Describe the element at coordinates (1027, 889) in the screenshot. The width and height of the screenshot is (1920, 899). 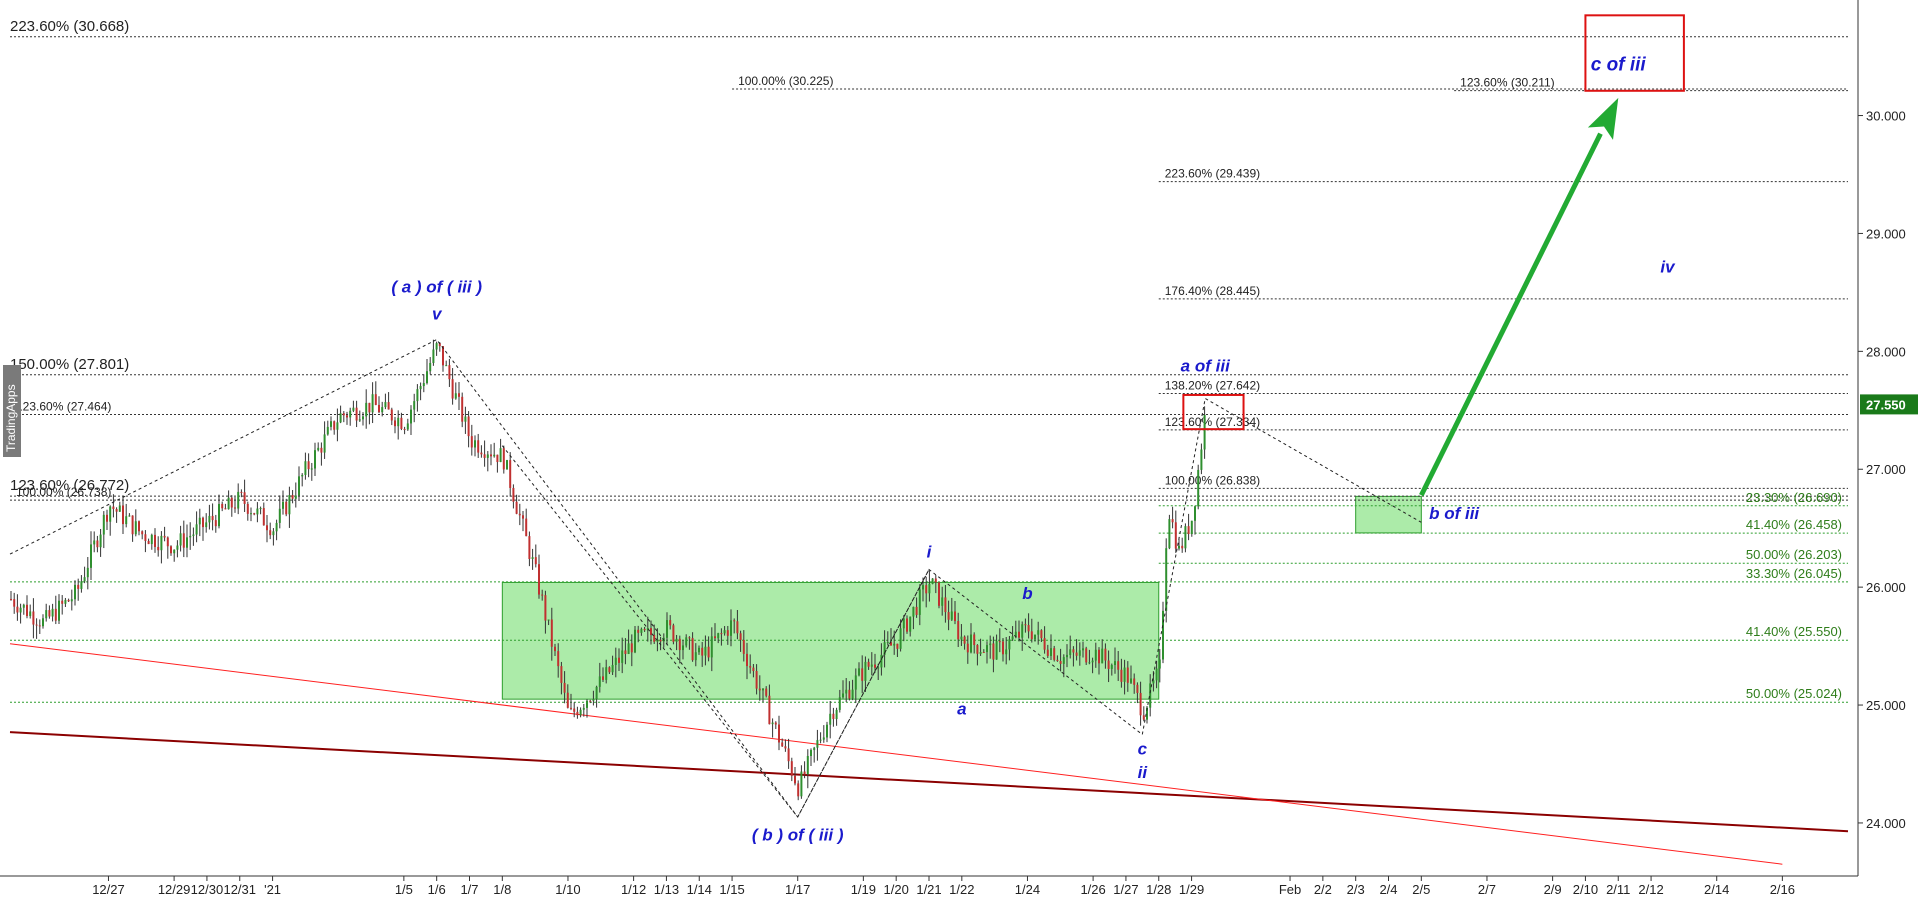
I see `x-tick-label: 1/24` at that location.